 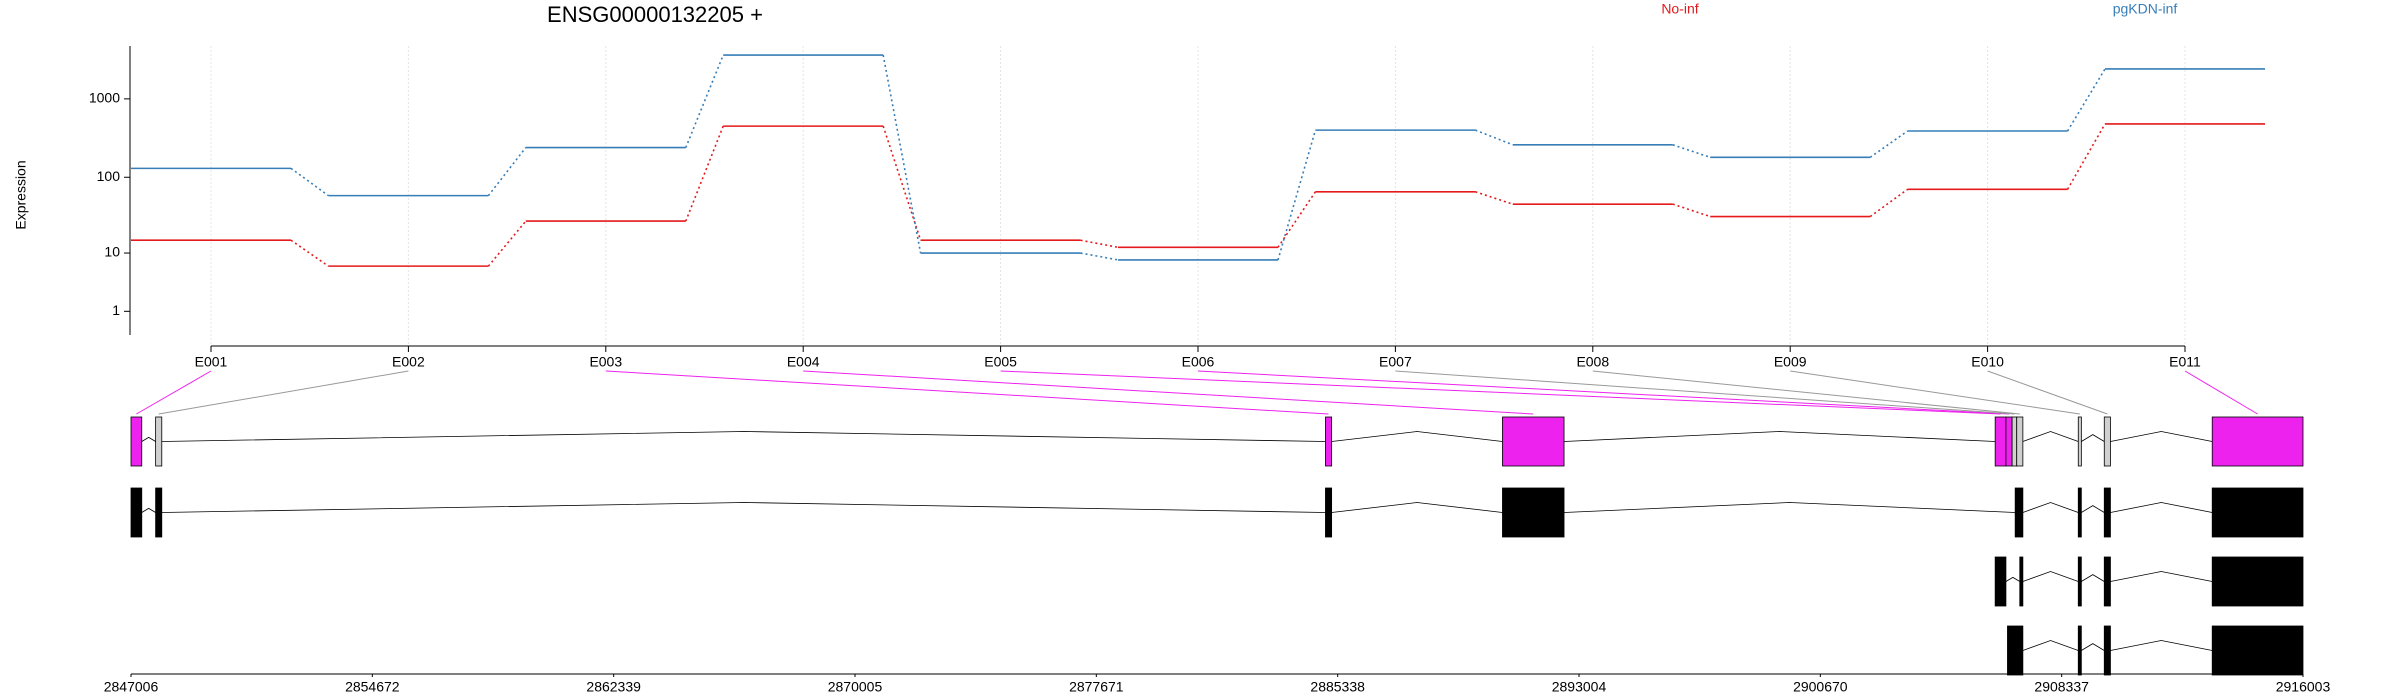 I want to click on y-tick-label: 100, so click(x=109, y=176).